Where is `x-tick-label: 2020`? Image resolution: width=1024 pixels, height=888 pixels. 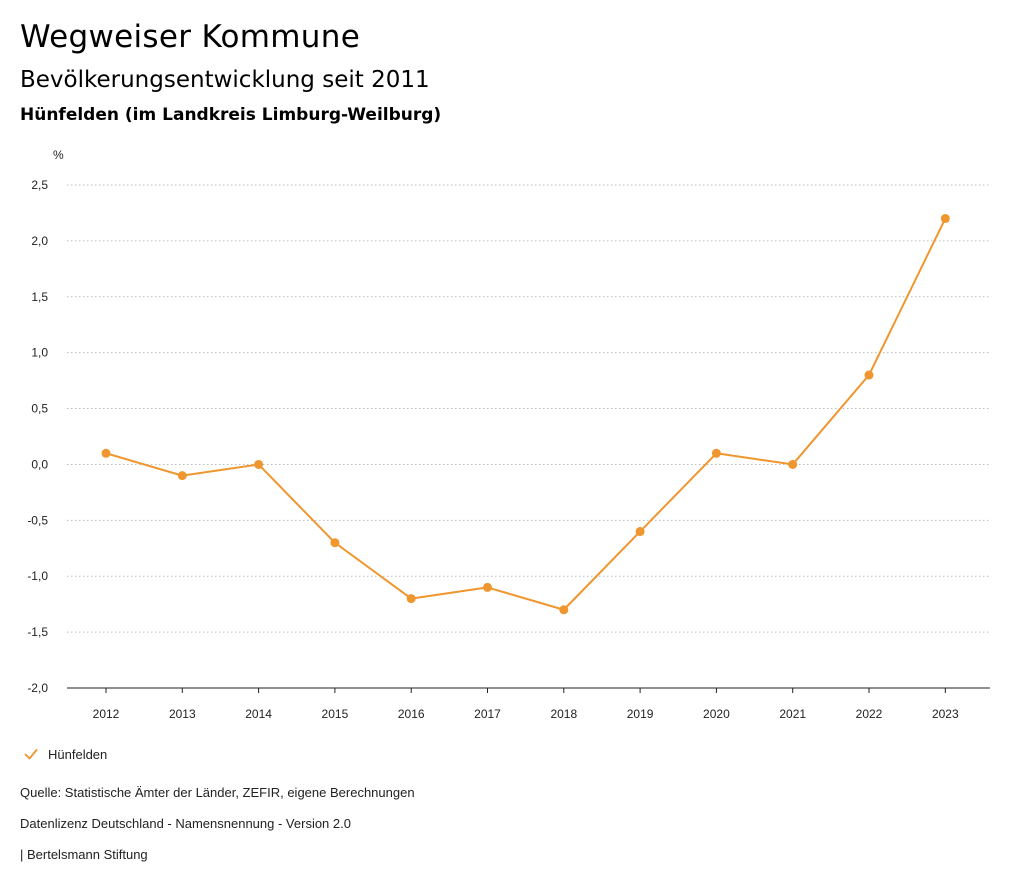
x-tick-label: 2020 is located at coordinates (716, 714).